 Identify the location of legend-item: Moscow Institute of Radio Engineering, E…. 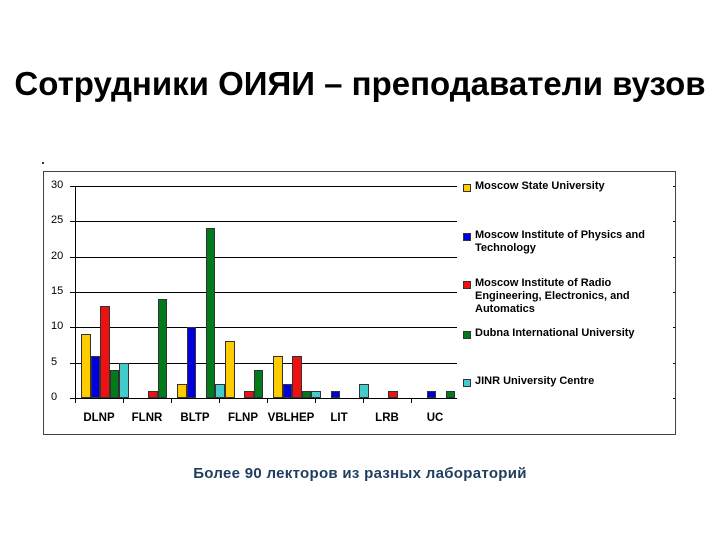
(569, 296).